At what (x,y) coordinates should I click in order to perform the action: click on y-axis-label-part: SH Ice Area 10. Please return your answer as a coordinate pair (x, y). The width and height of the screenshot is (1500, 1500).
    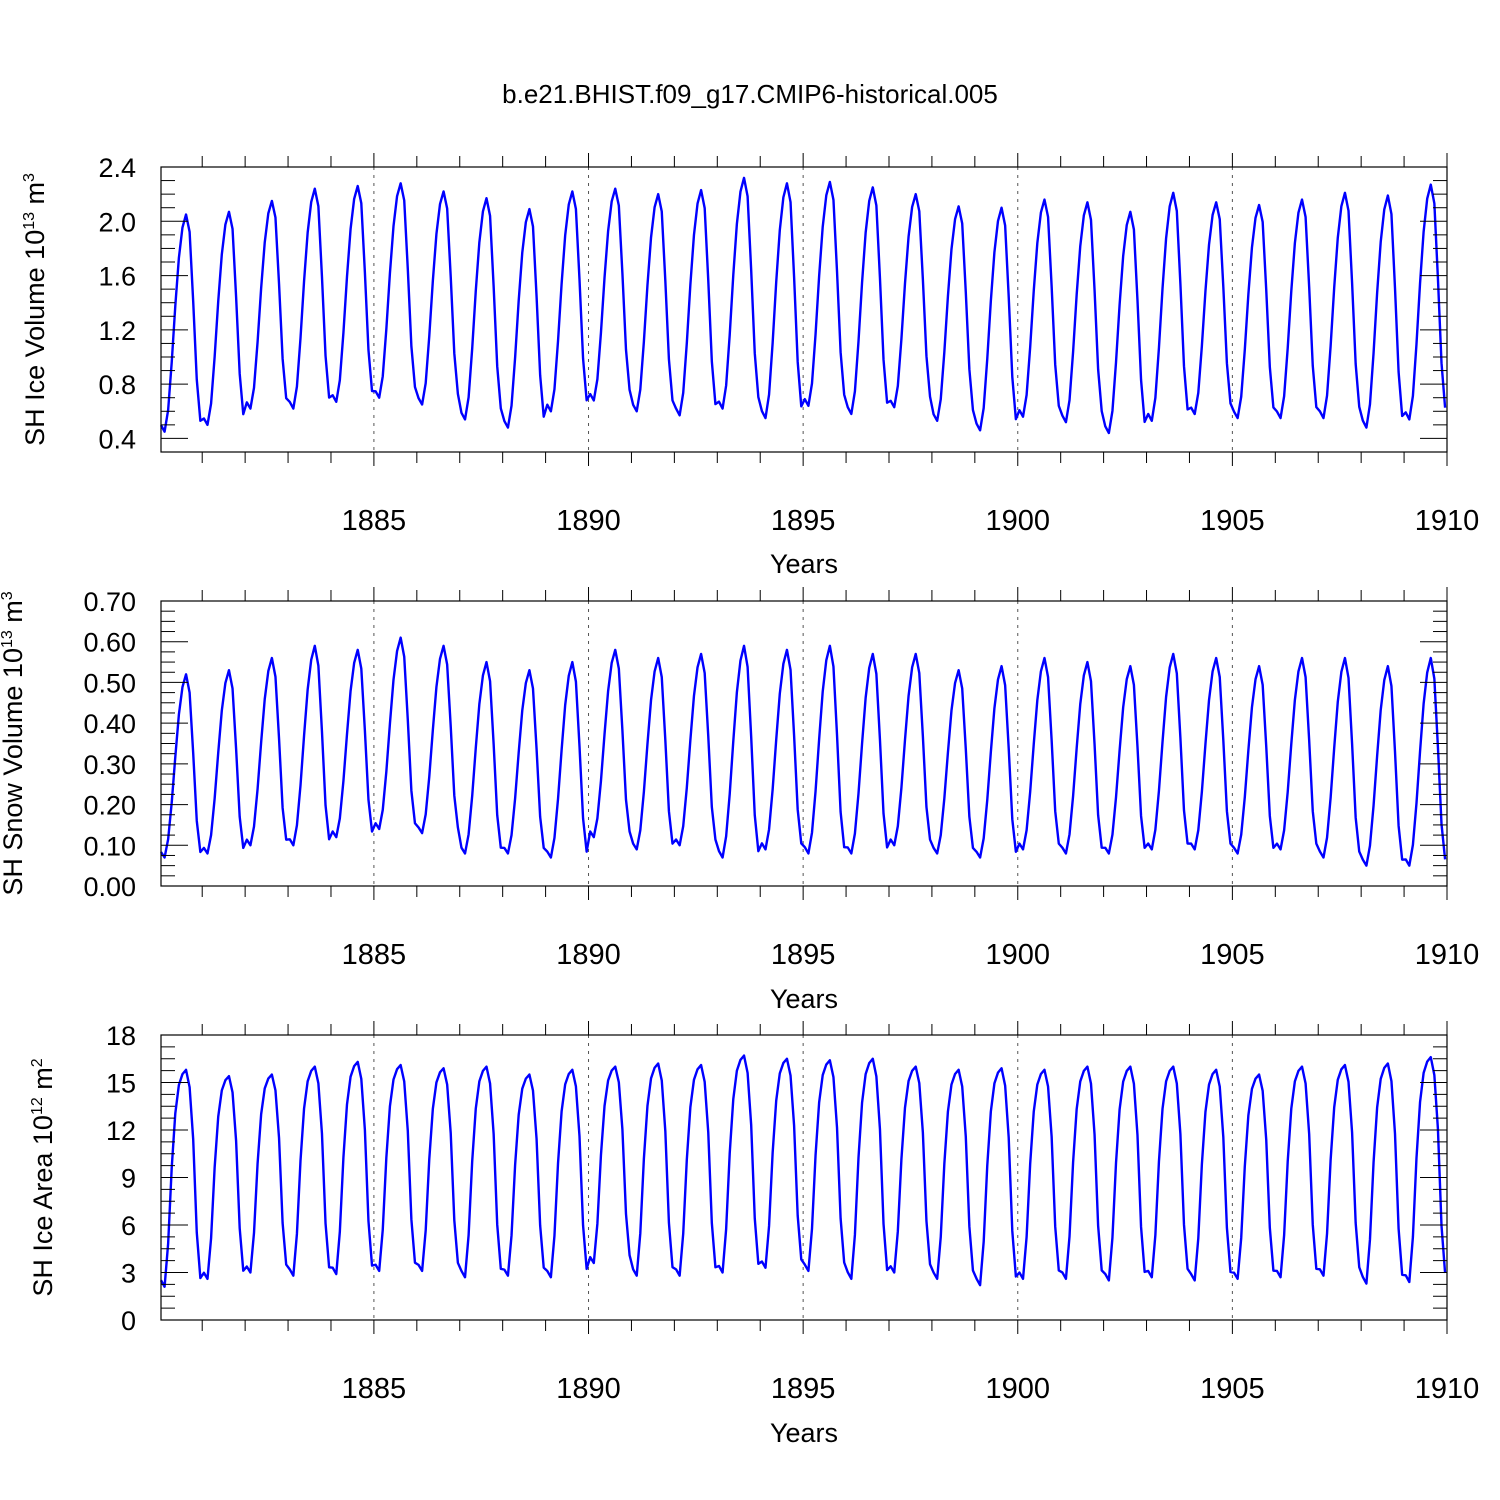
    Looking at the image, I should click on (43, 1206).